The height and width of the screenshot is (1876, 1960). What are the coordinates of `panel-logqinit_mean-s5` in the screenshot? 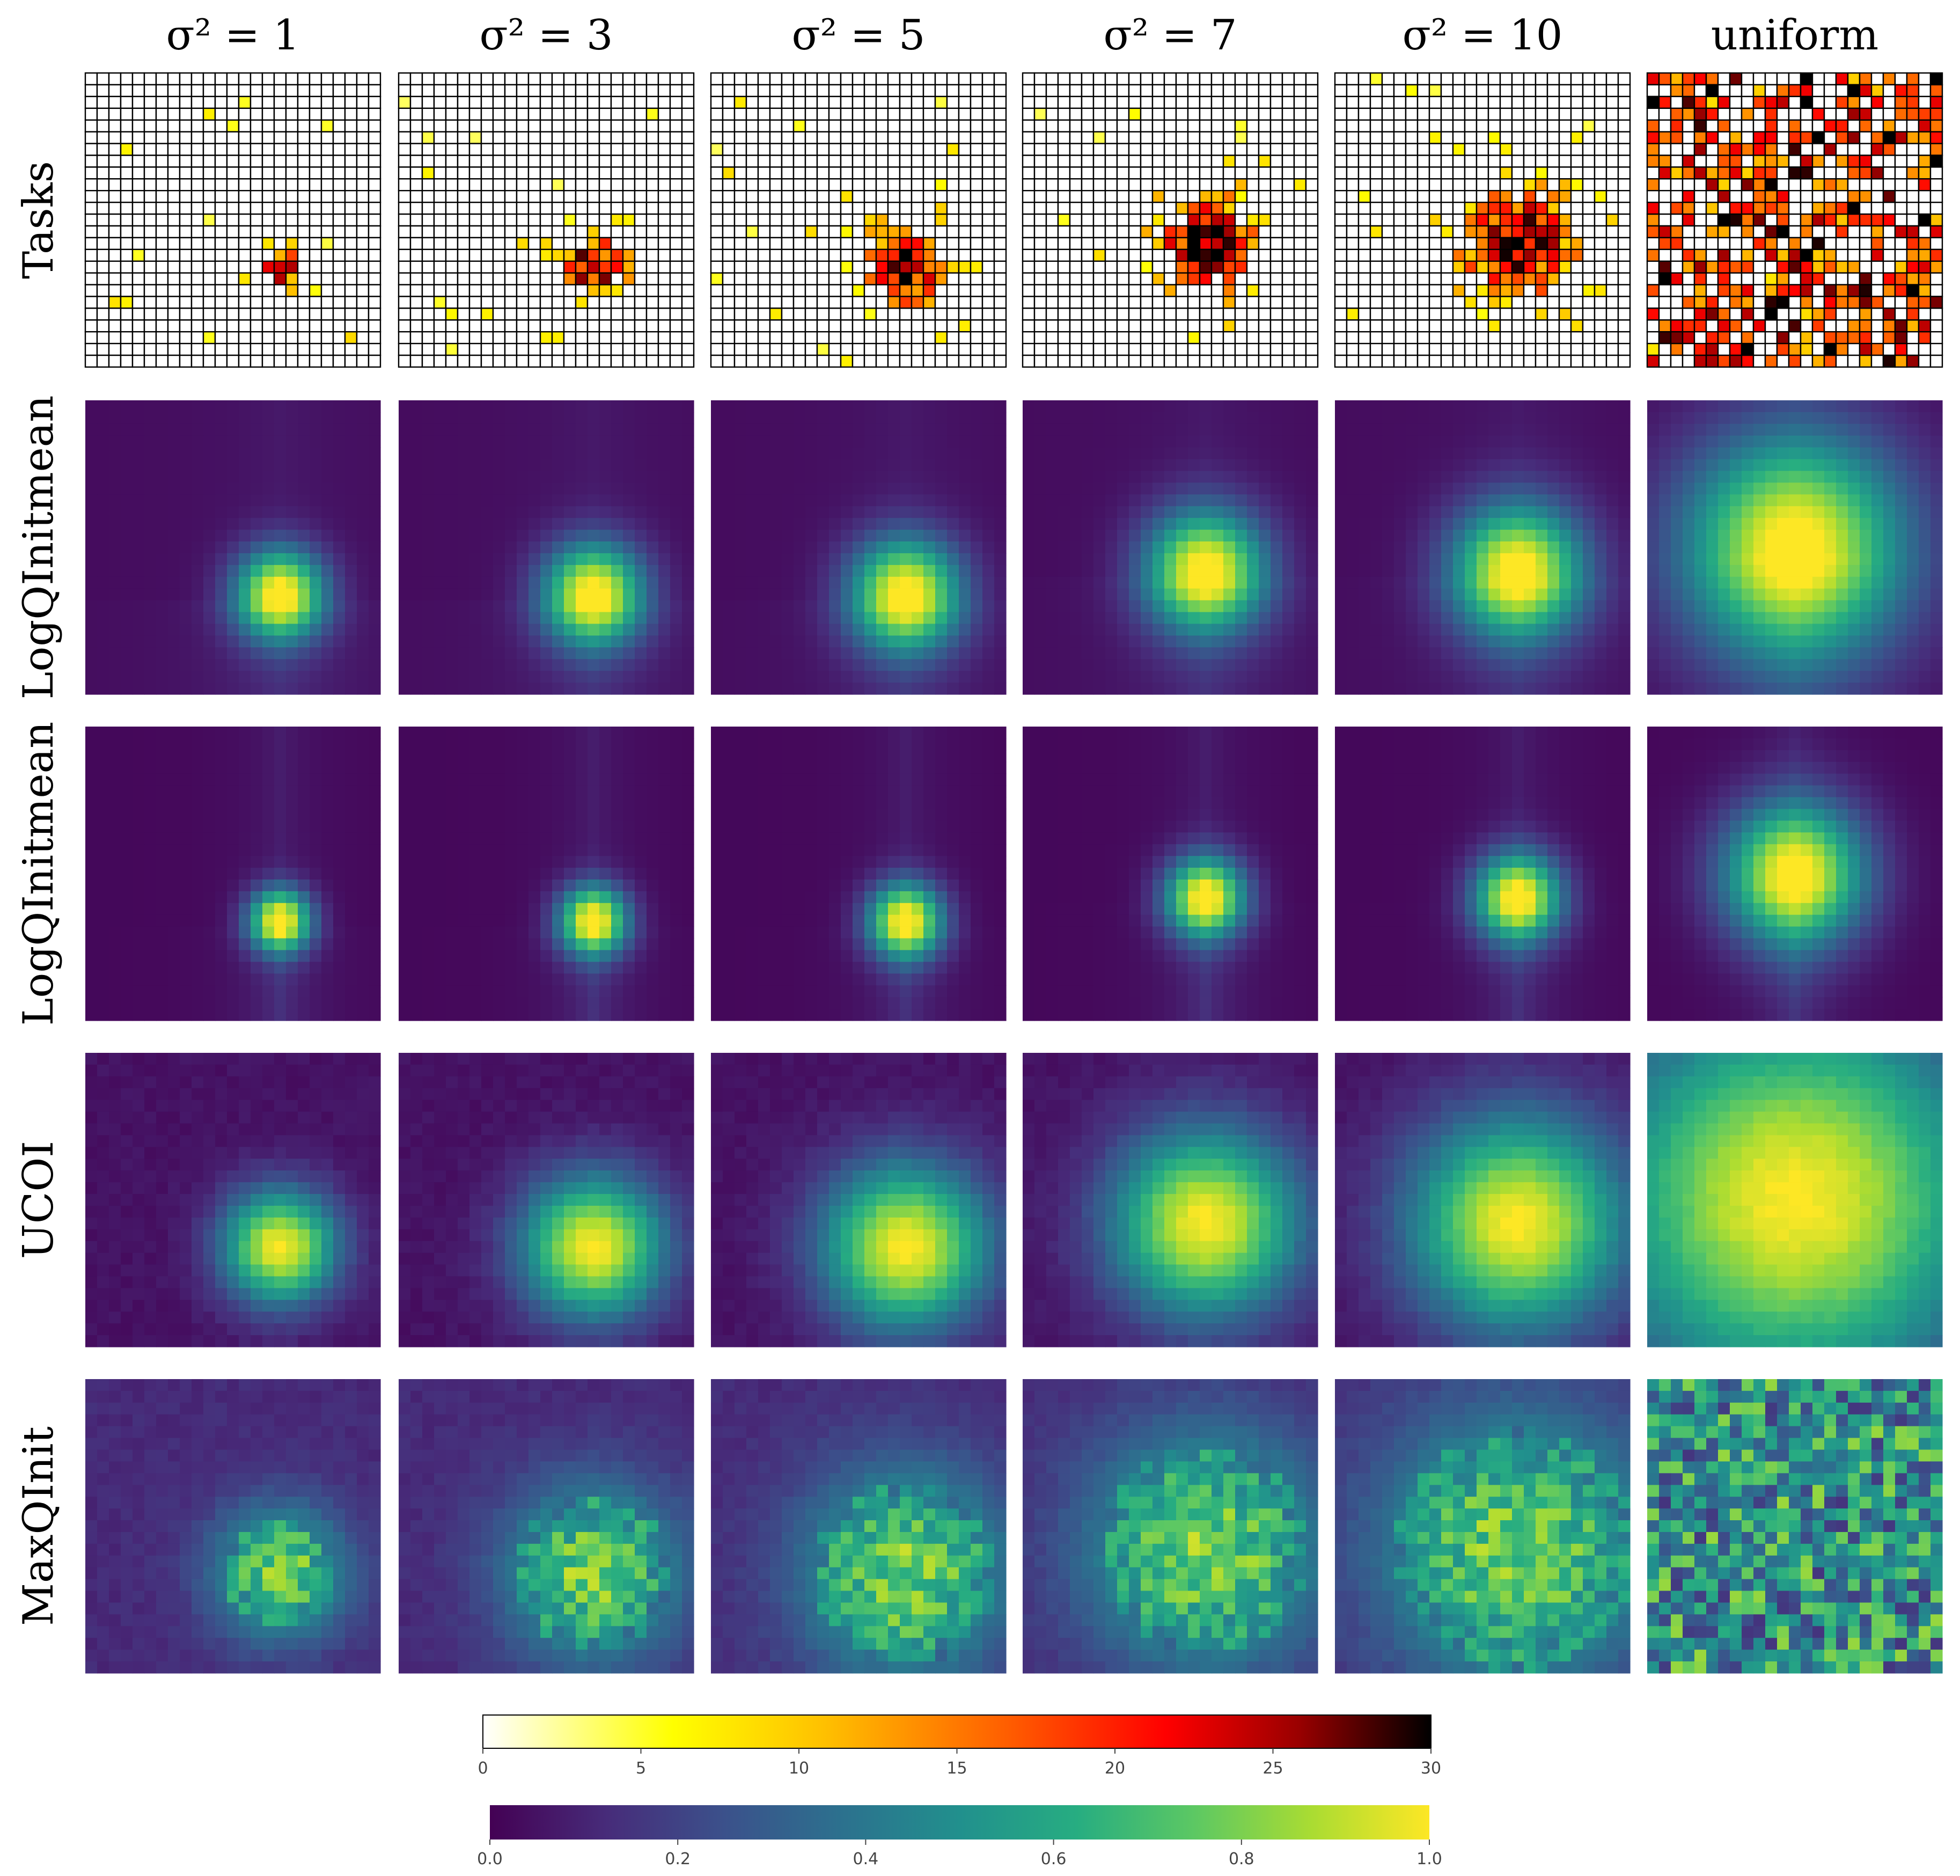 It's located at (859, 874).